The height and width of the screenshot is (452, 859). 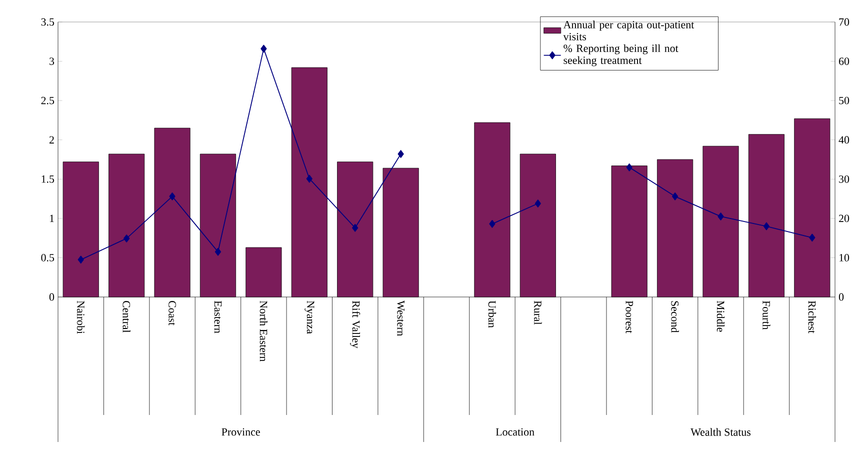 I want to click on x-tick-label: North Eastern, so click(x=264, y=331).